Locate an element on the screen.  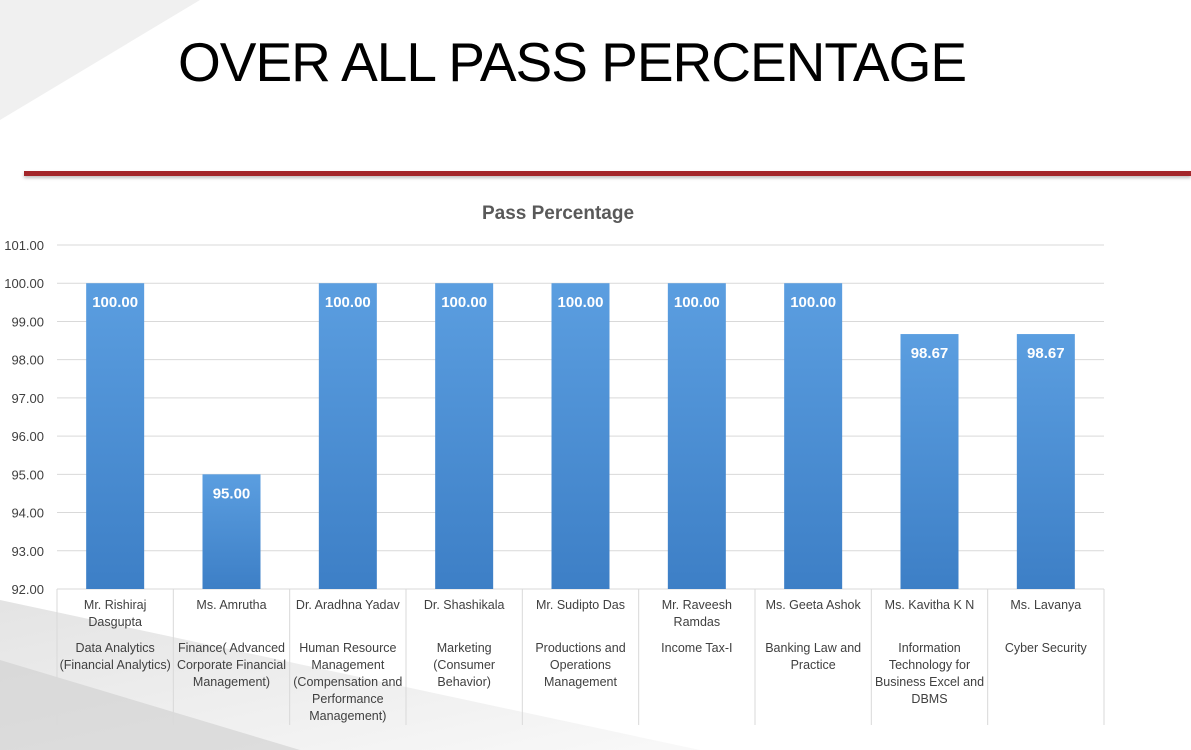
category-label: Mr. Raveesh Ramdas Income Tax-I is located at coordinates (697, 627).